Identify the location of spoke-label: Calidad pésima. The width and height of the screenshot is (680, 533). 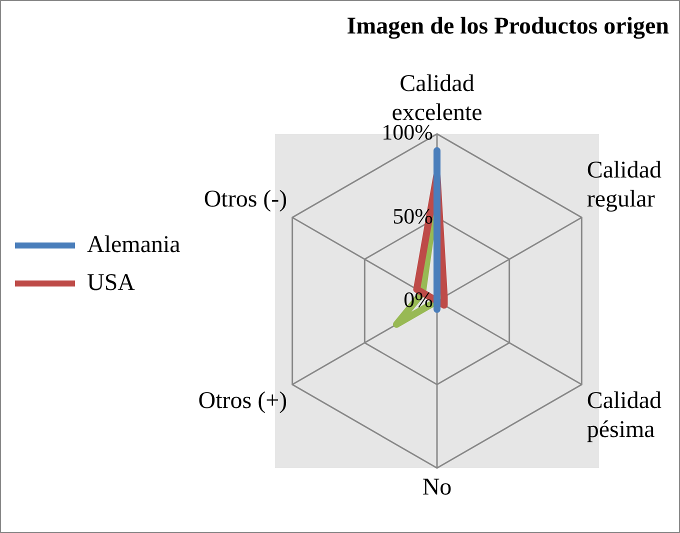
(624, 416).